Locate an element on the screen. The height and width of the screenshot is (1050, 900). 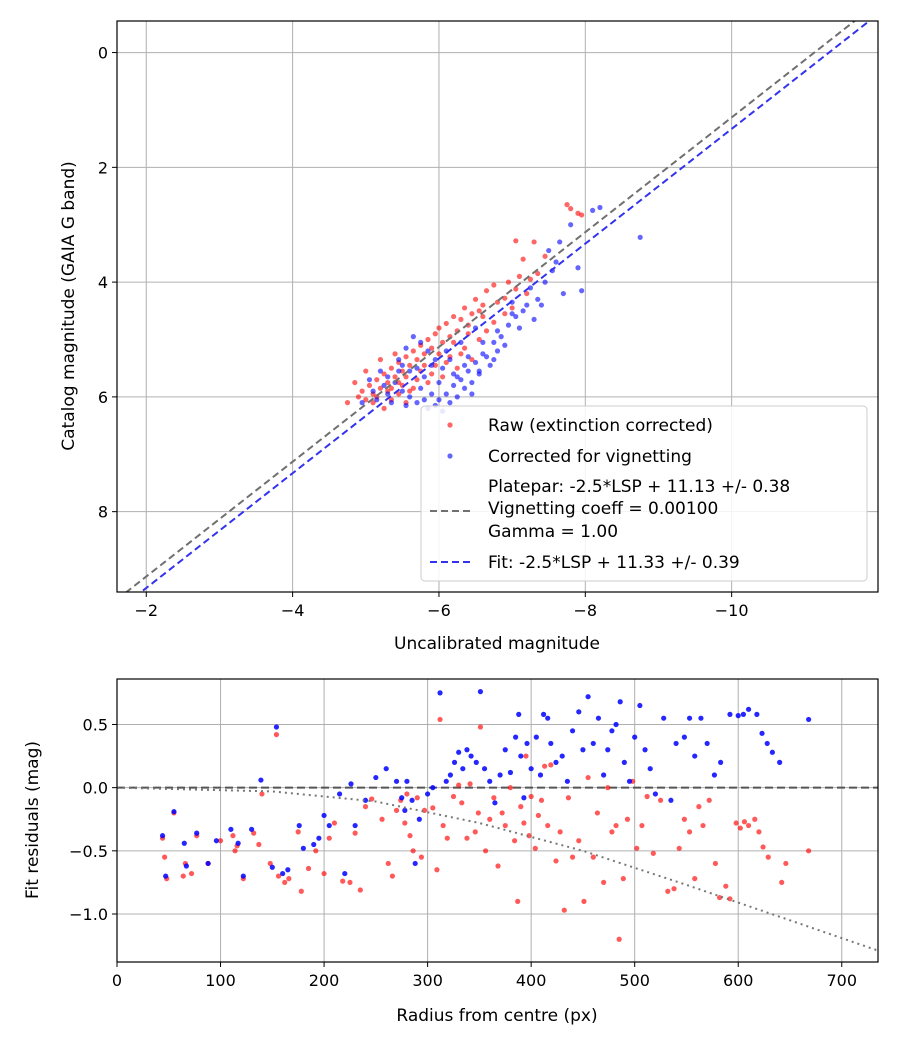
magnitude-plot-xlabel: Uncalibrated magnitude is located at coordinates (497, 644).